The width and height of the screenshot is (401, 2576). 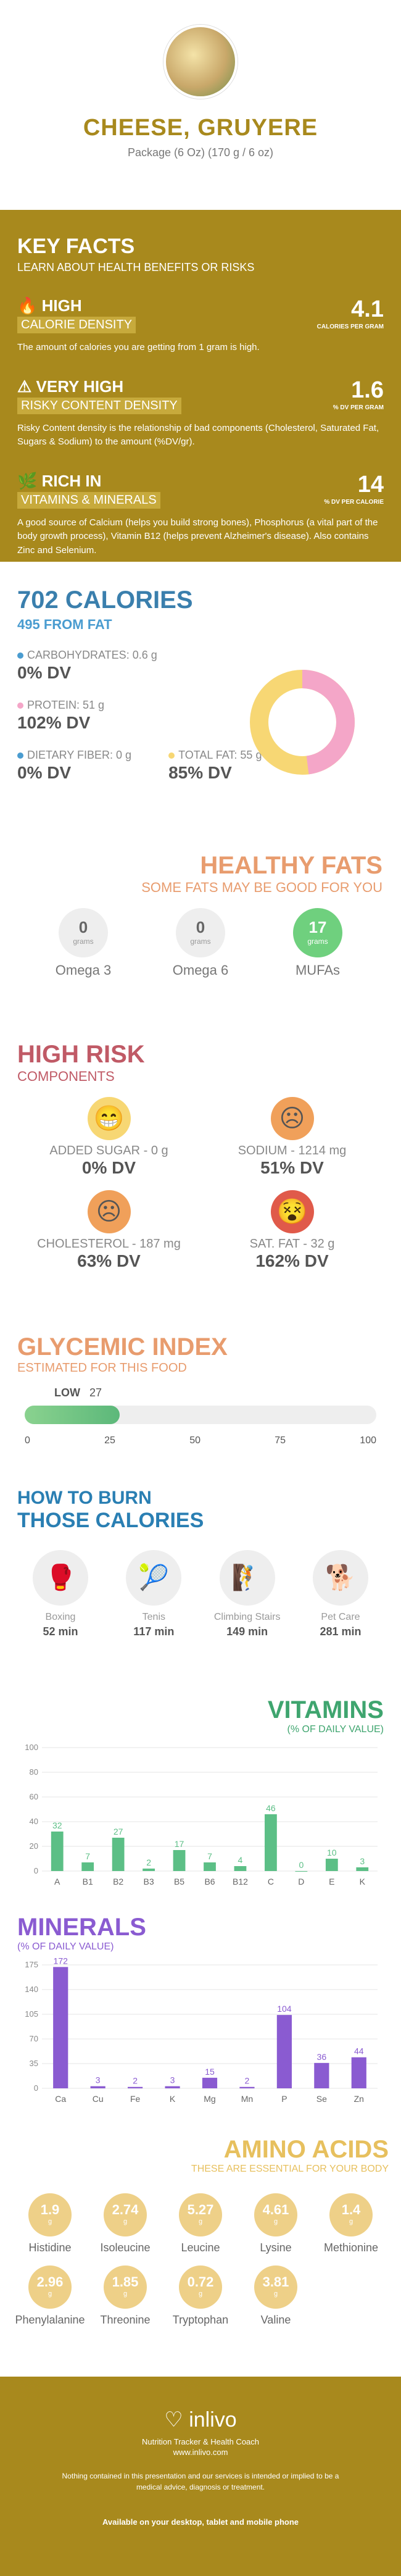 What do you see at coordinates (173, 2087) in the screenshot?
I see `bar-K` at bounding box center [173, 2087].